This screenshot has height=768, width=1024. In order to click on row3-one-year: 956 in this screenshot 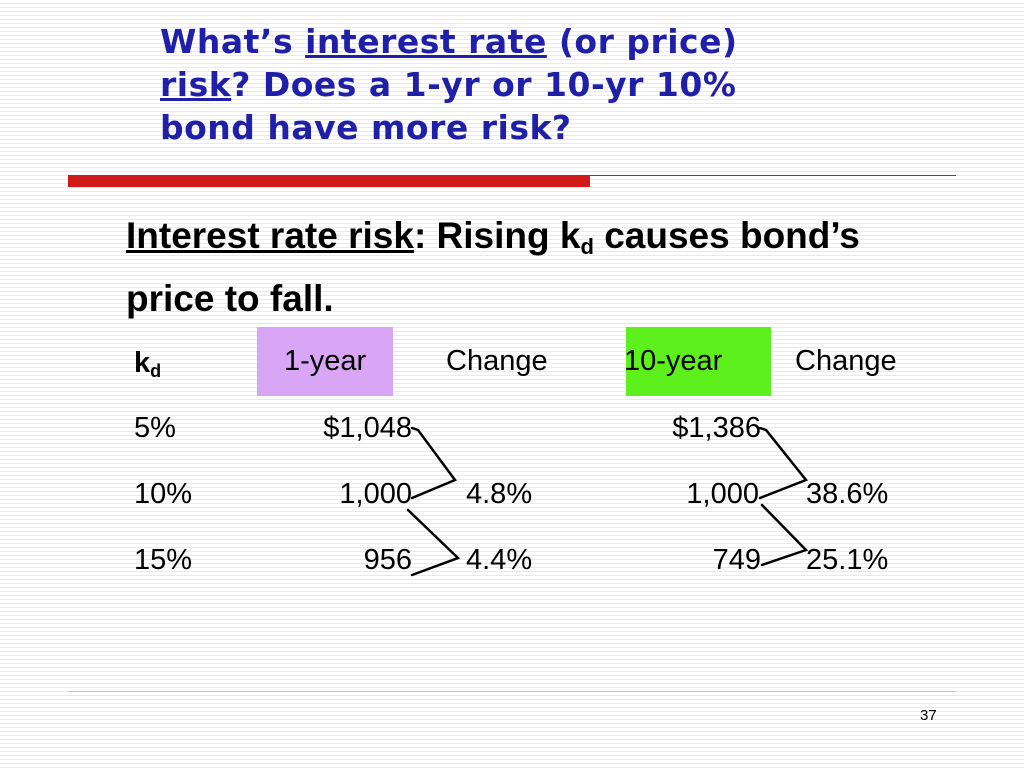, I will do `click(387, 560)`.